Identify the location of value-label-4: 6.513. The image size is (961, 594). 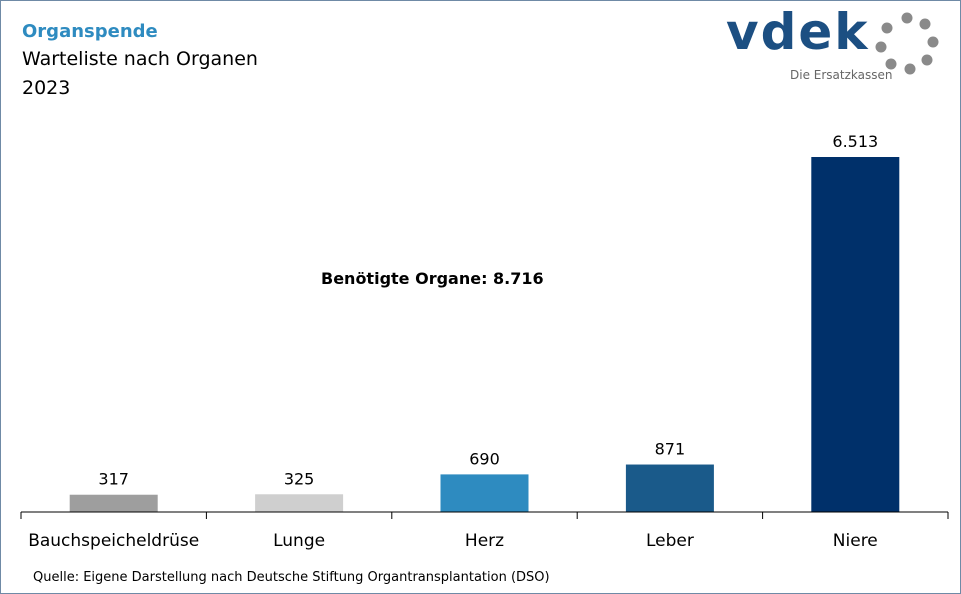
(855, 141).